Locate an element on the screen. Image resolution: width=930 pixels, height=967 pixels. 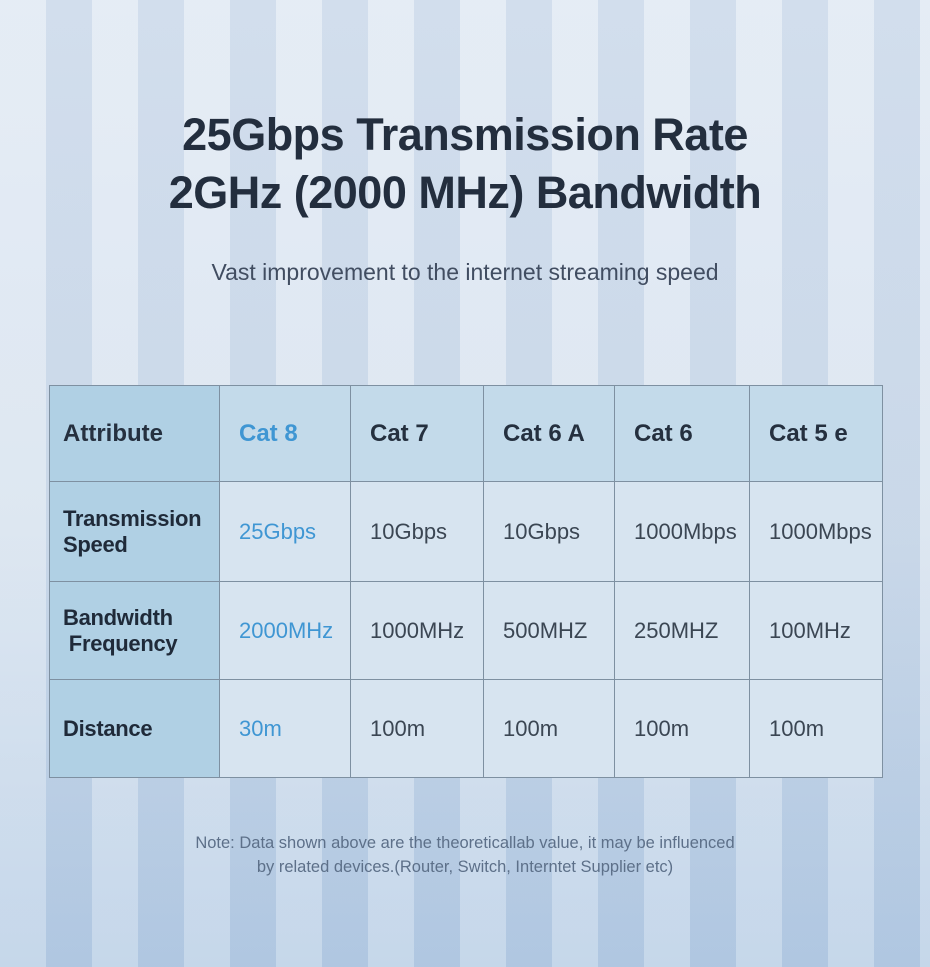
header-attribute-cell: Attribute is located at coordinates (134, 433).